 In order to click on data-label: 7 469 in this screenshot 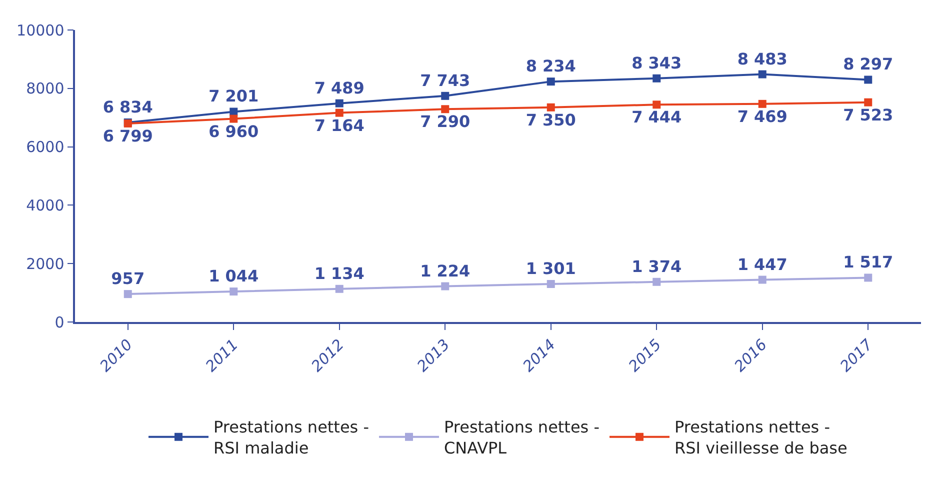, I will do `click(762, 116)`.